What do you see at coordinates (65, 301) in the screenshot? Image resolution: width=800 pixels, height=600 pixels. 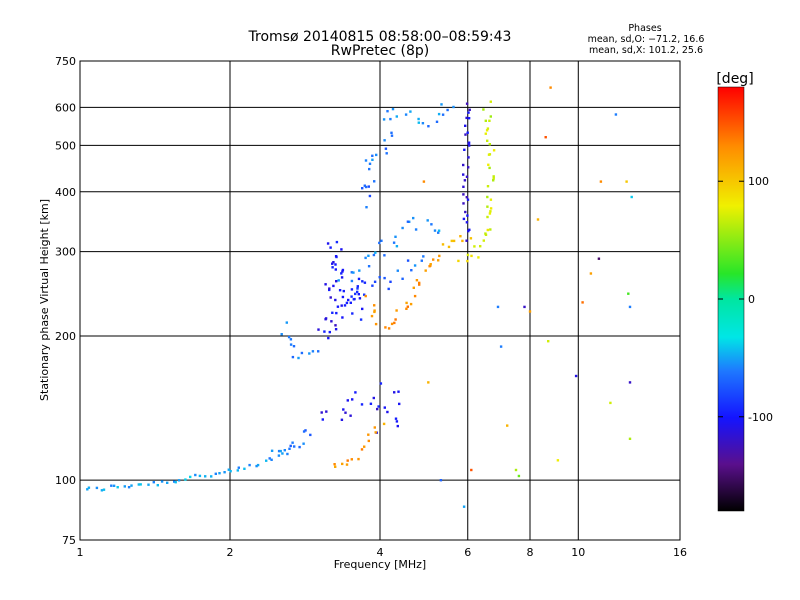 I see `y-axis-ticks: 75 100 200 300 400 500 600 750` at bounding box center [65, 301].